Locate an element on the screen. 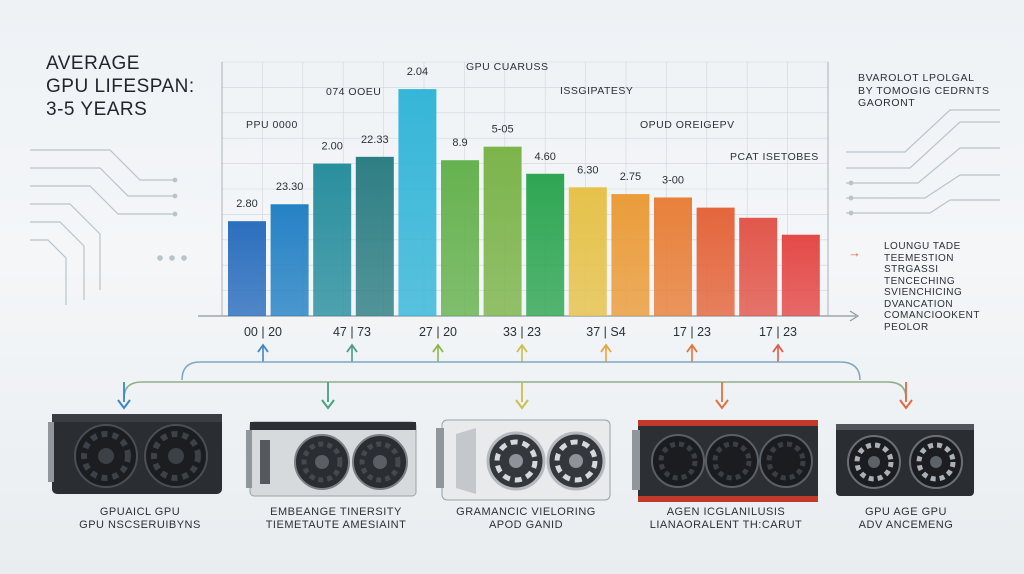 This screenshot has width=1024, height=574. legend-item: TEEMESTION is located at coordinates (919, 258).